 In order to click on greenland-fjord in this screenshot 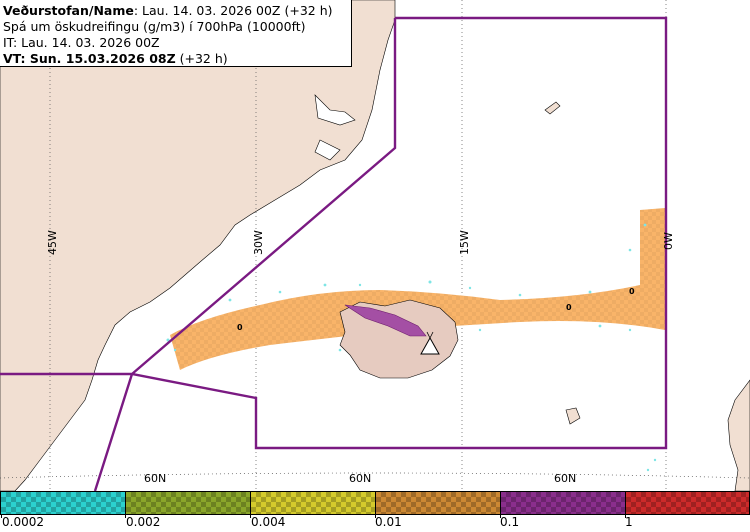, I will do `click(335, 110)`.